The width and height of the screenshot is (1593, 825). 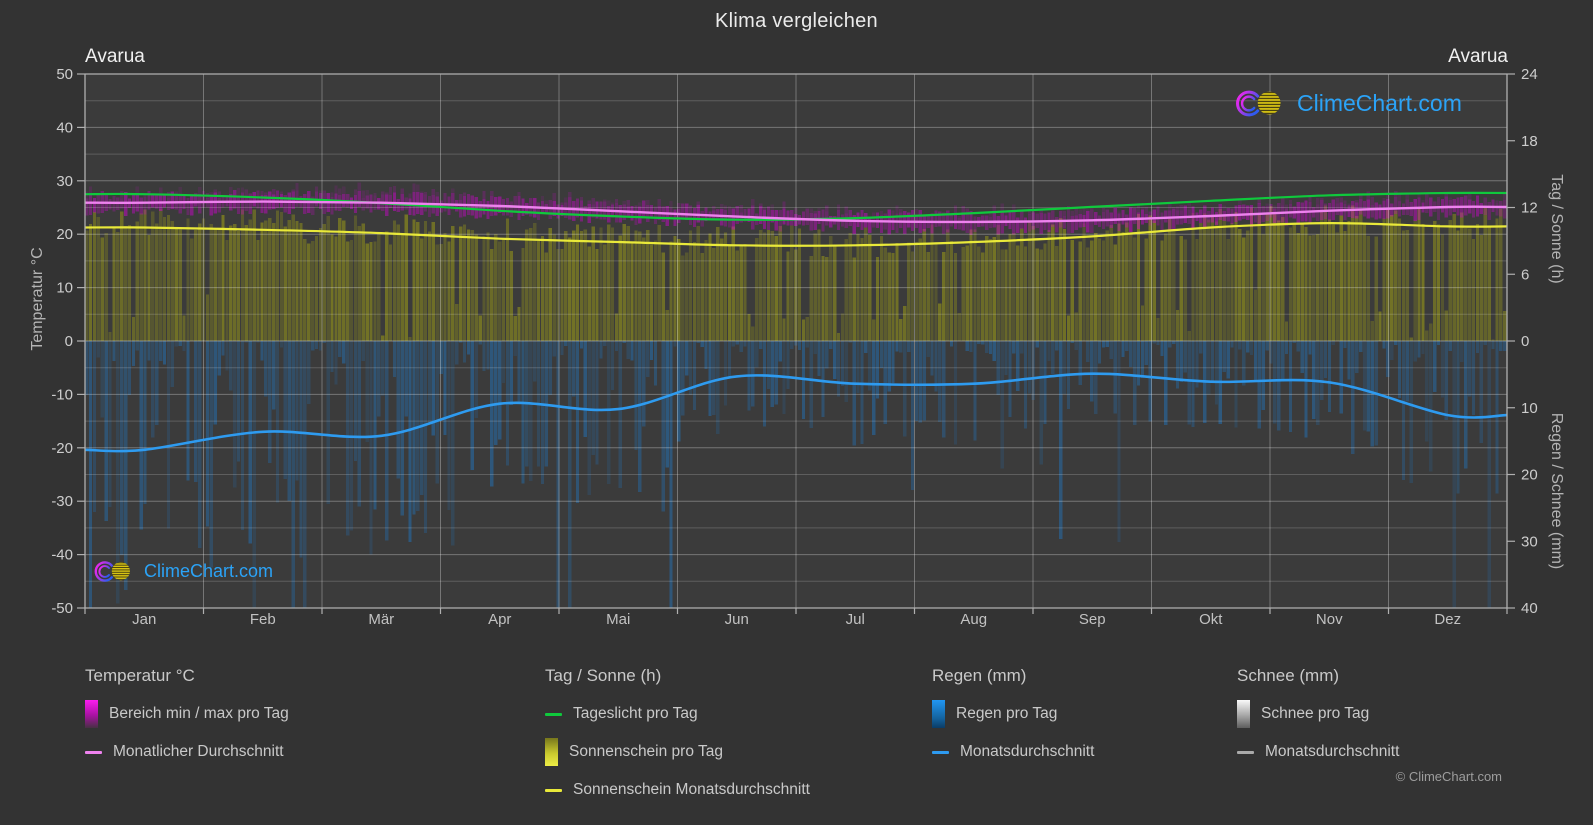 I want to click on temp-tick-label: -10, so click(x=62, y=394).